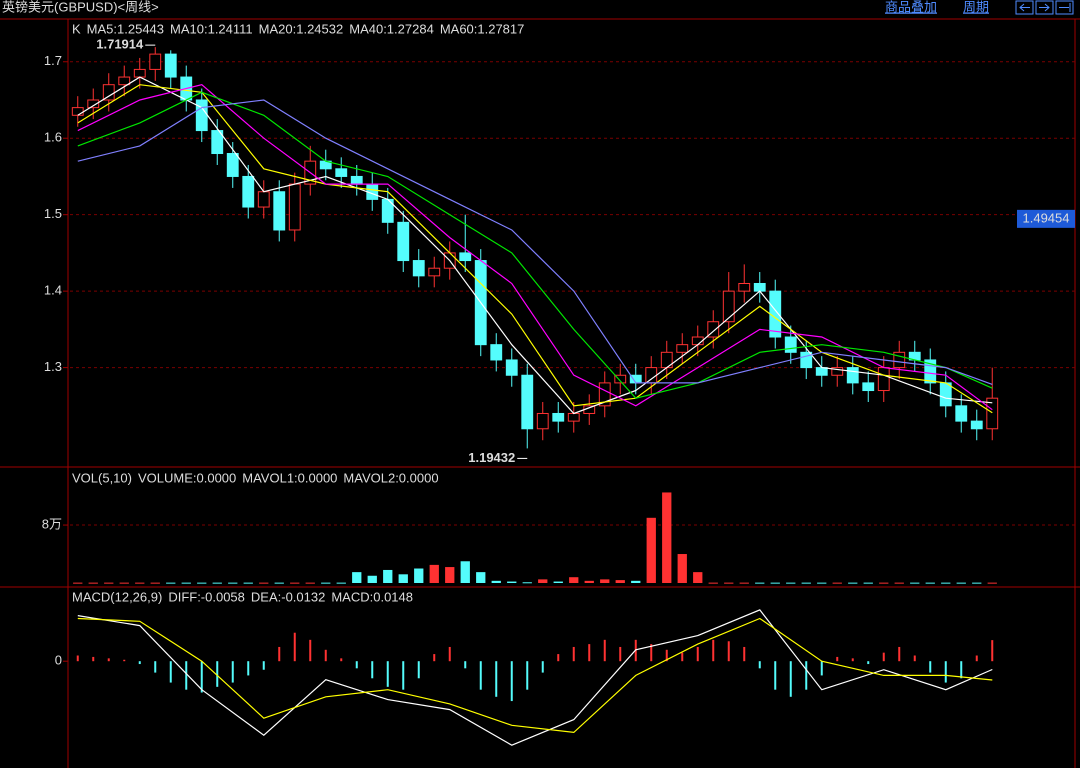 The image size is (1080, 768). Describe the element at coordinates (482, 28) in the screenshot. I see `legend-entry: MA60:1.27817` at that location.